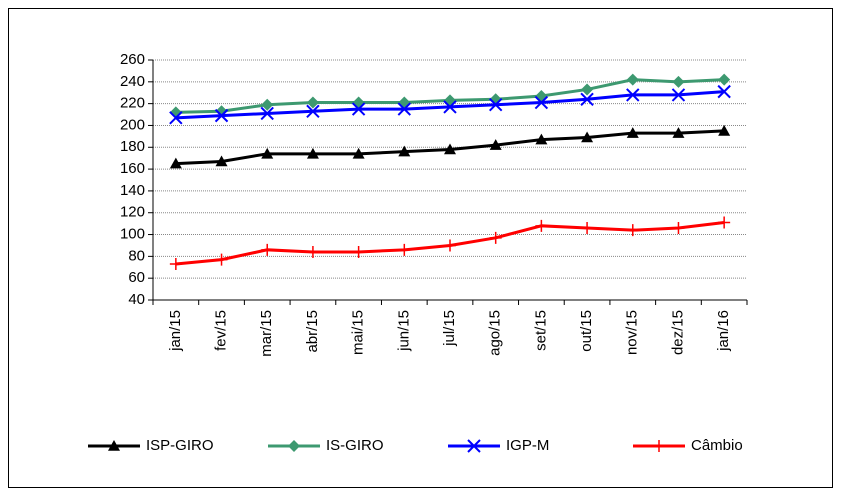  What do you see at coordinates (132, 234) in the screenshot?
I see `y-tick-label: 100` at bounding box center [132, 234].